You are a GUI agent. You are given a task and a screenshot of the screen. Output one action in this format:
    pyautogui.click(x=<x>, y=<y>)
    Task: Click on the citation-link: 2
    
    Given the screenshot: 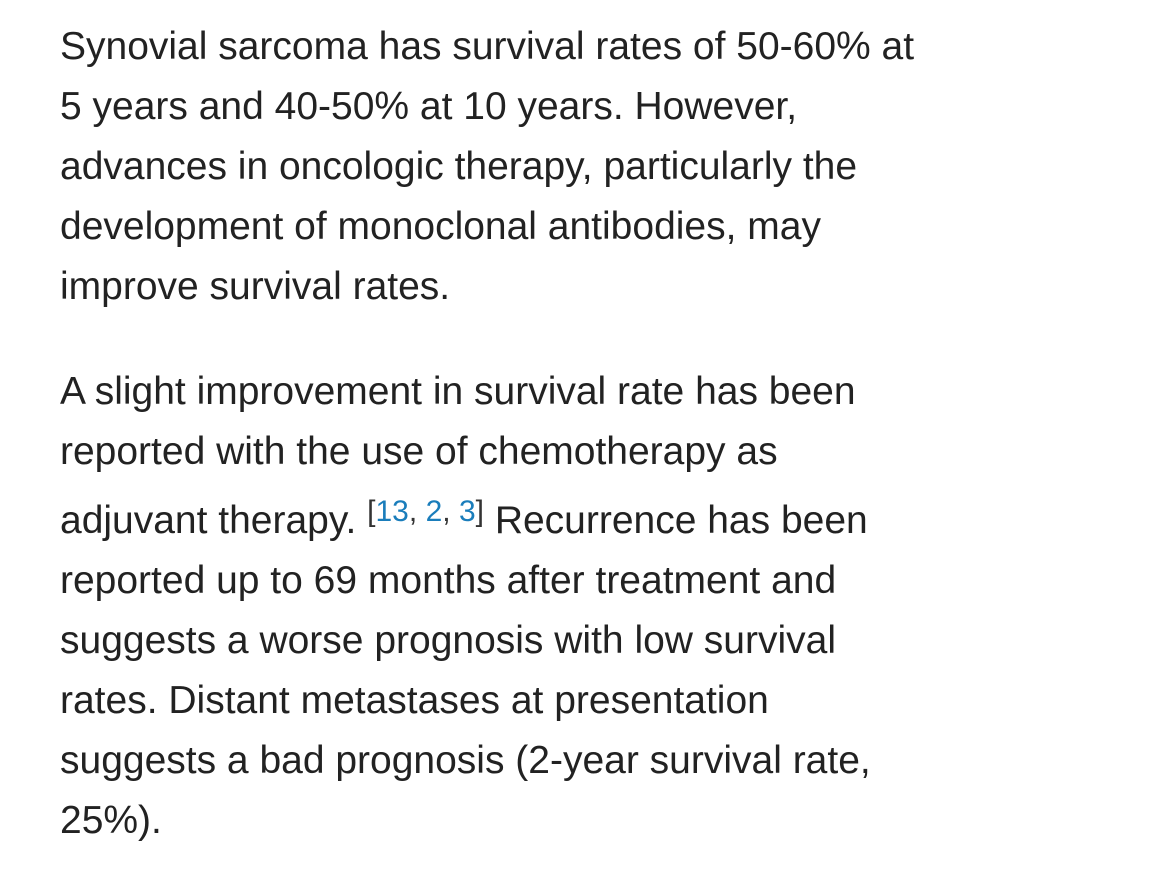 What is the action you would take?
    pyautogui.click(x=434, y=511)
    